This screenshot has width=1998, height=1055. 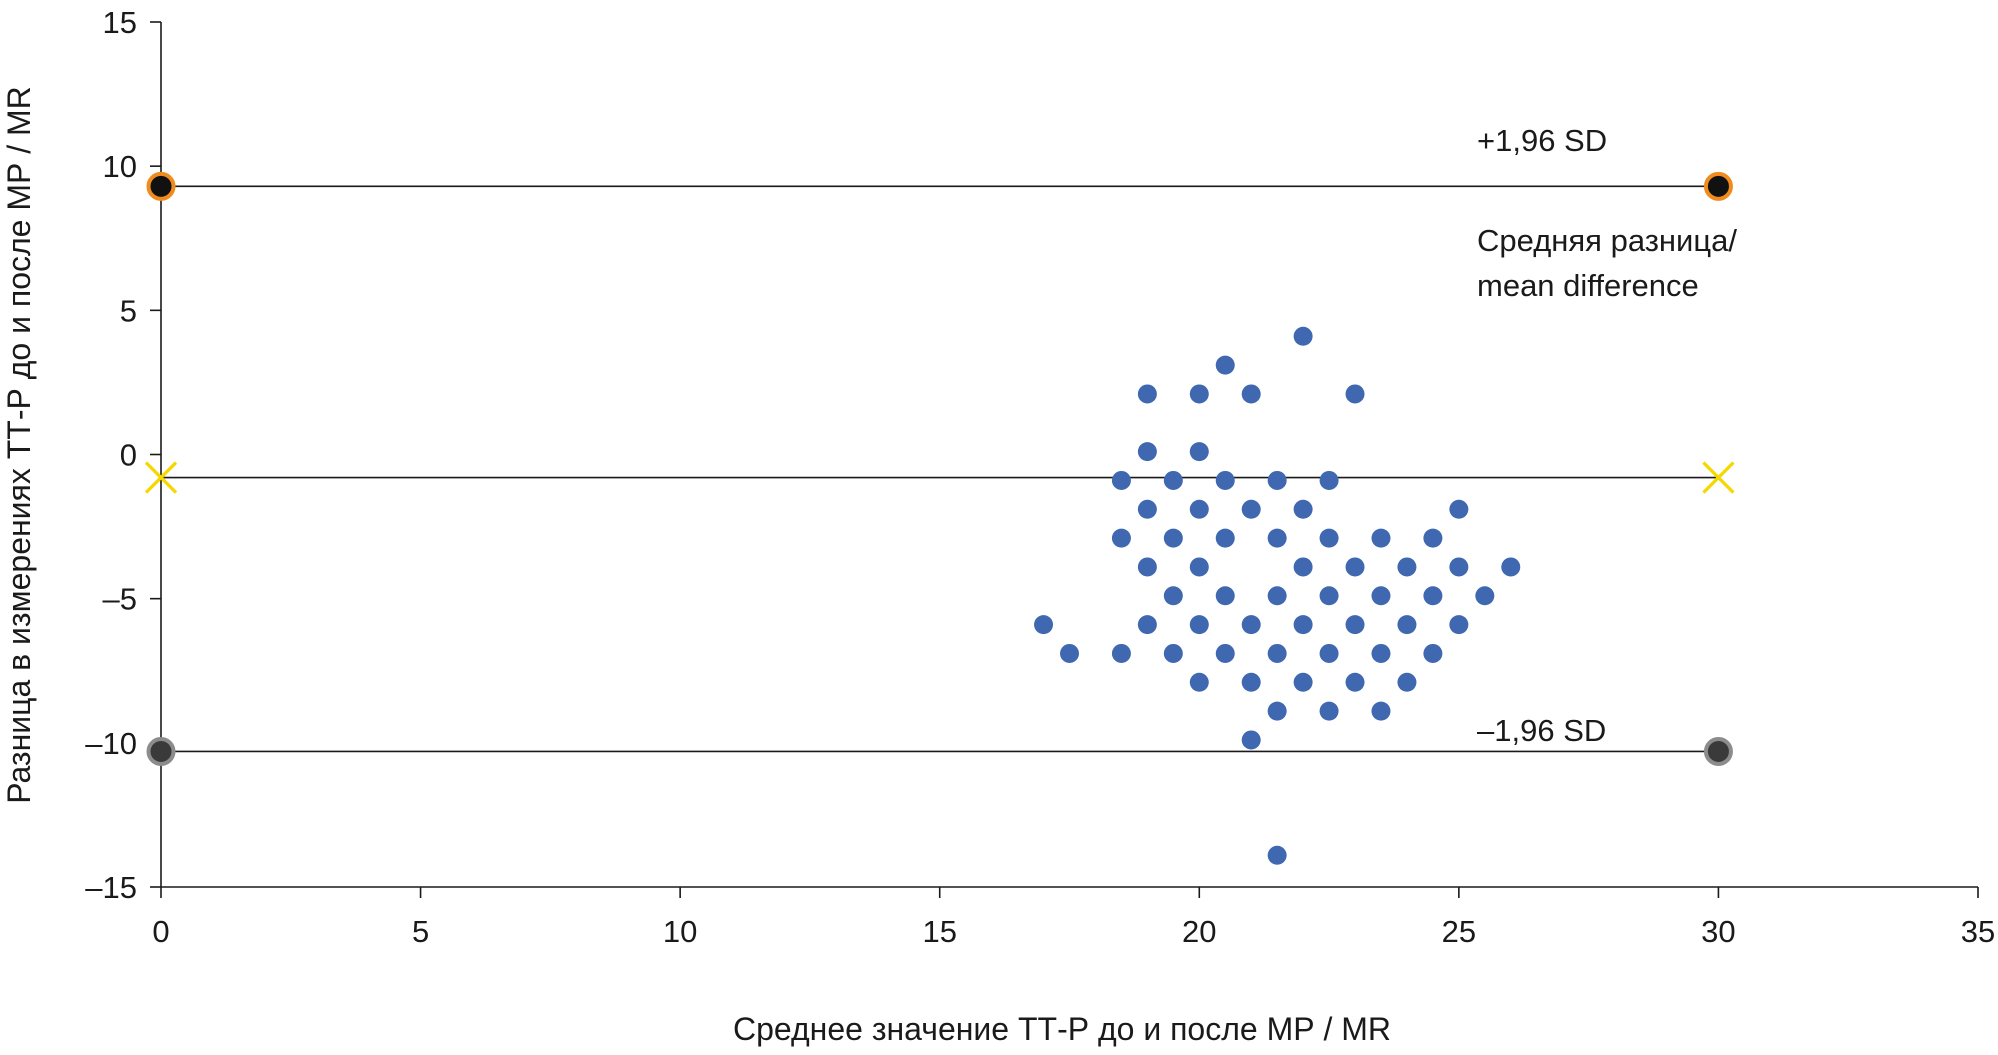 I want to click on y-tick-label: 10, so click(x=120, y=166).